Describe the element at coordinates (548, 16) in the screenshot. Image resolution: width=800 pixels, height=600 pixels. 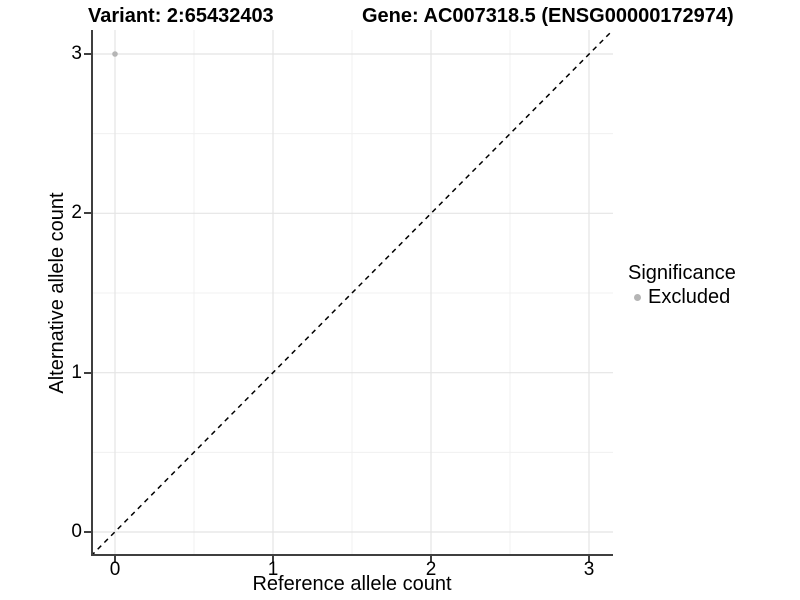
I see `plot-title-gene: Gene: AC007318.5 (ENSG00000172974)` at that location.